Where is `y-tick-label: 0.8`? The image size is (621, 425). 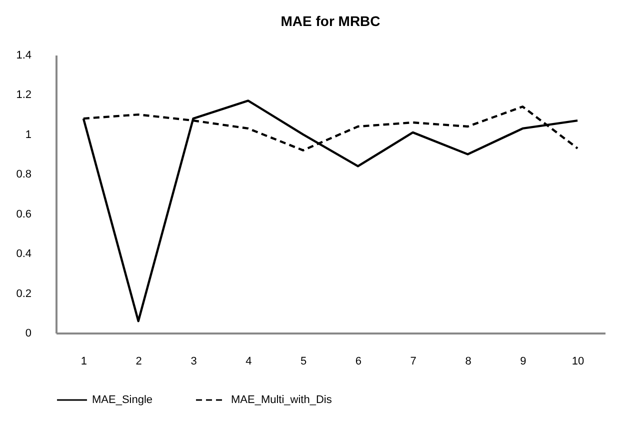
y-tick-label: 0.8 is located at coordinates (24, 174).